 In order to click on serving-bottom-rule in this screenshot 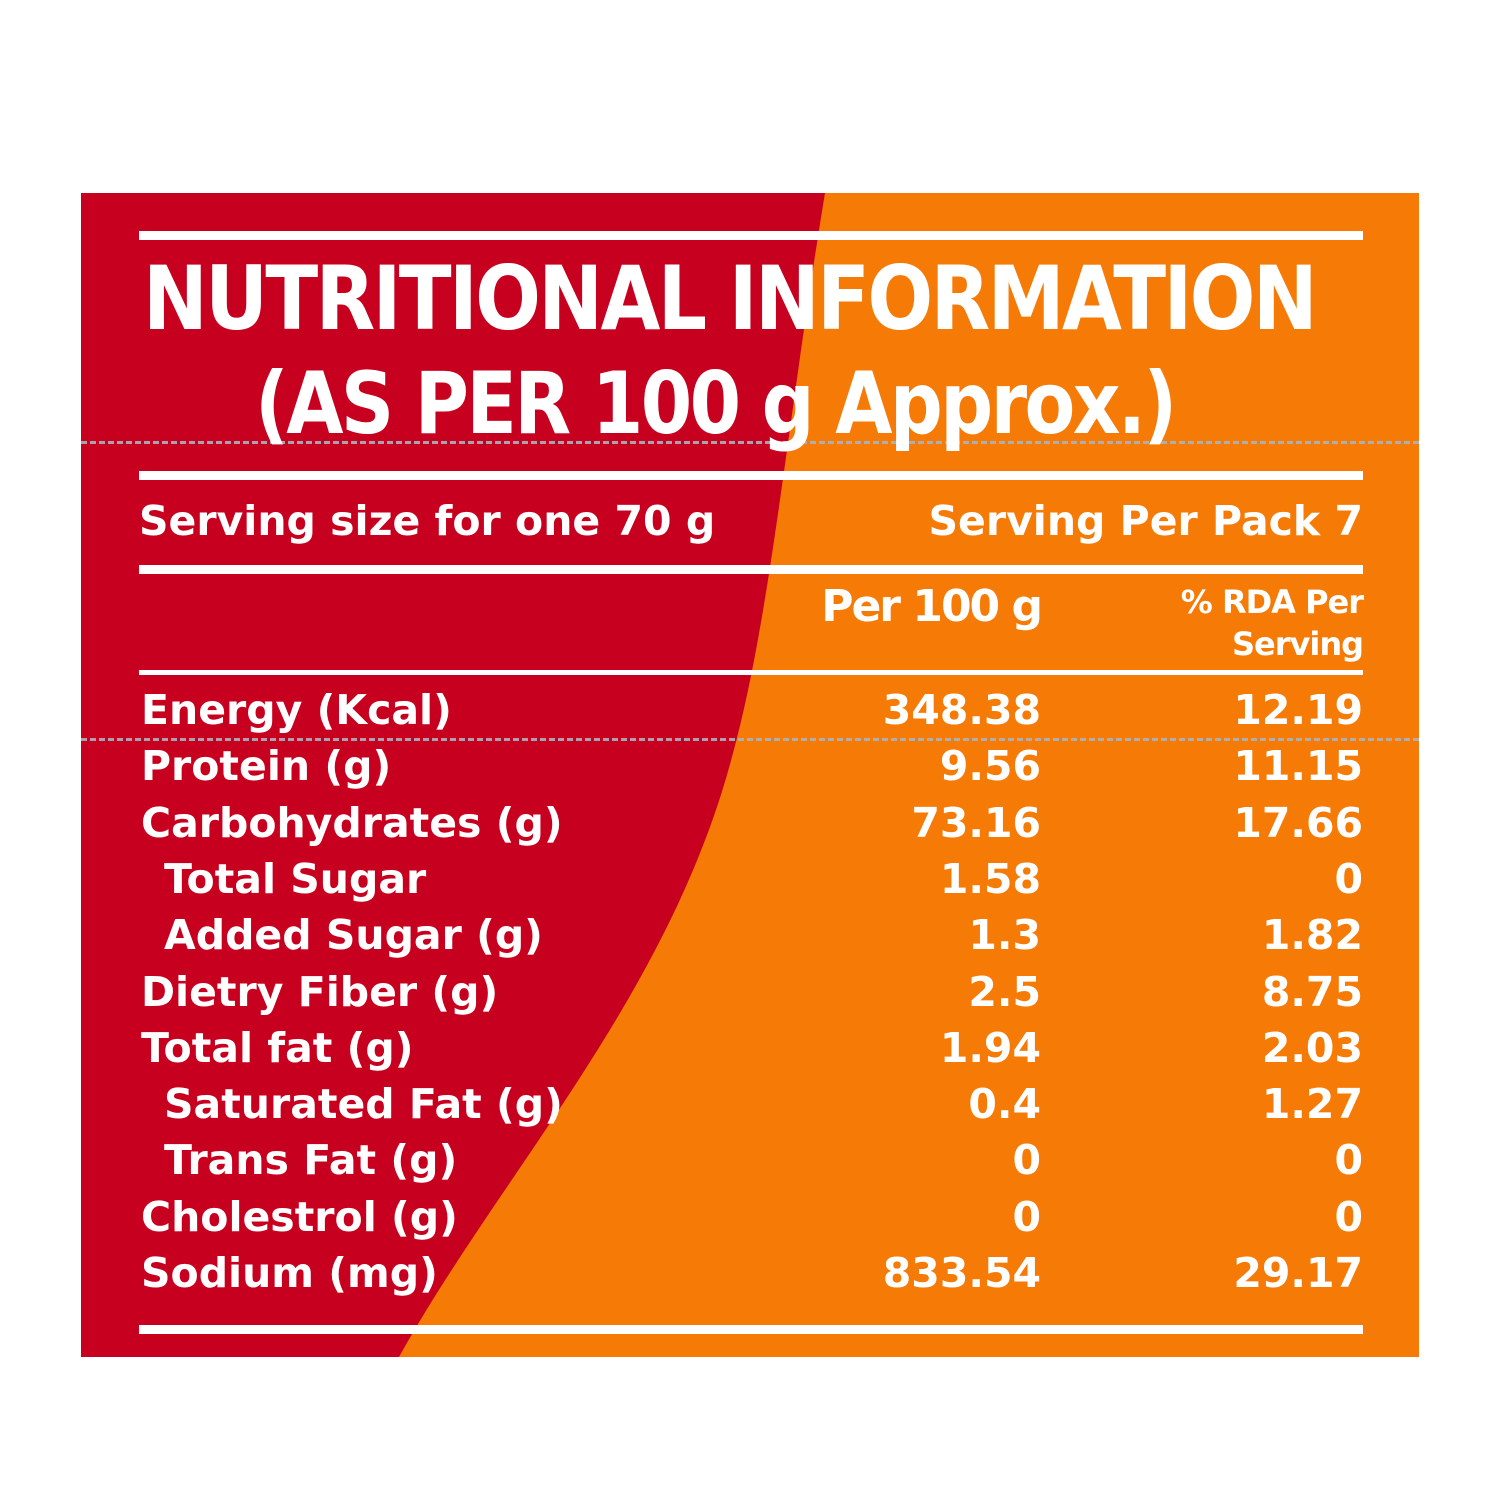, I will do `click(751, 569)`.